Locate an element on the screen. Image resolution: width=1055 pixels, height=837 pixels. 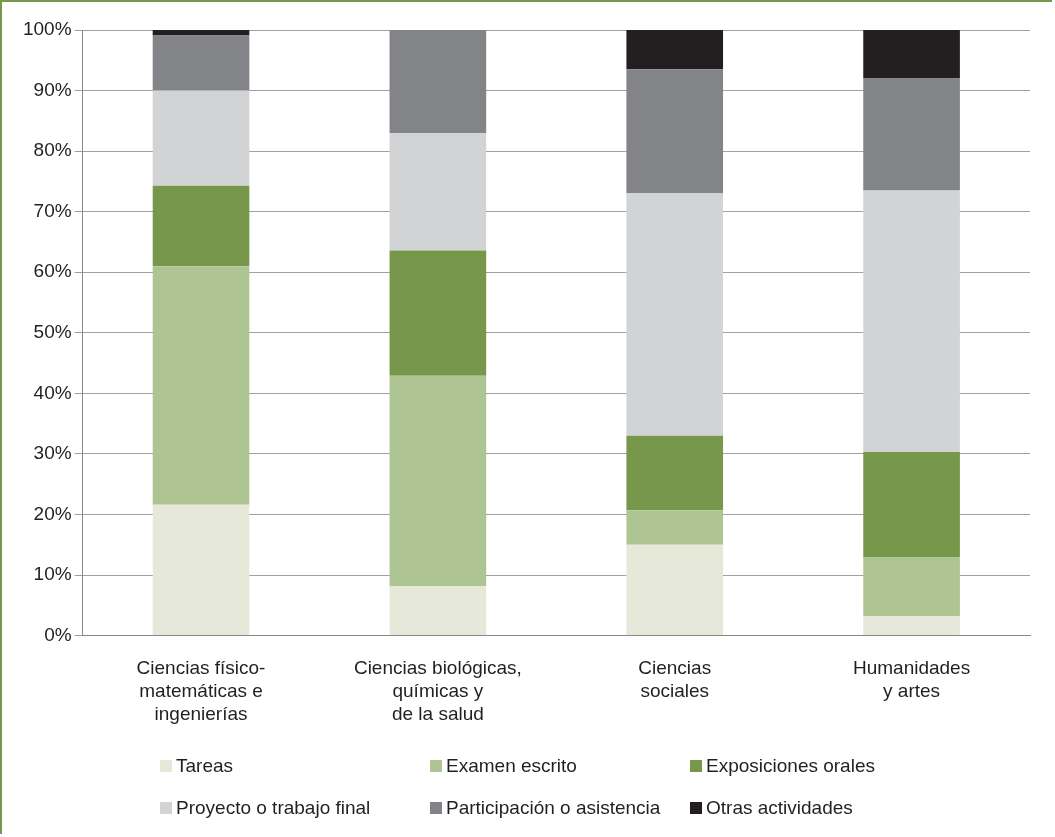
legend-label: Proyecto o trabajo final is located at coordinates (273, 808).